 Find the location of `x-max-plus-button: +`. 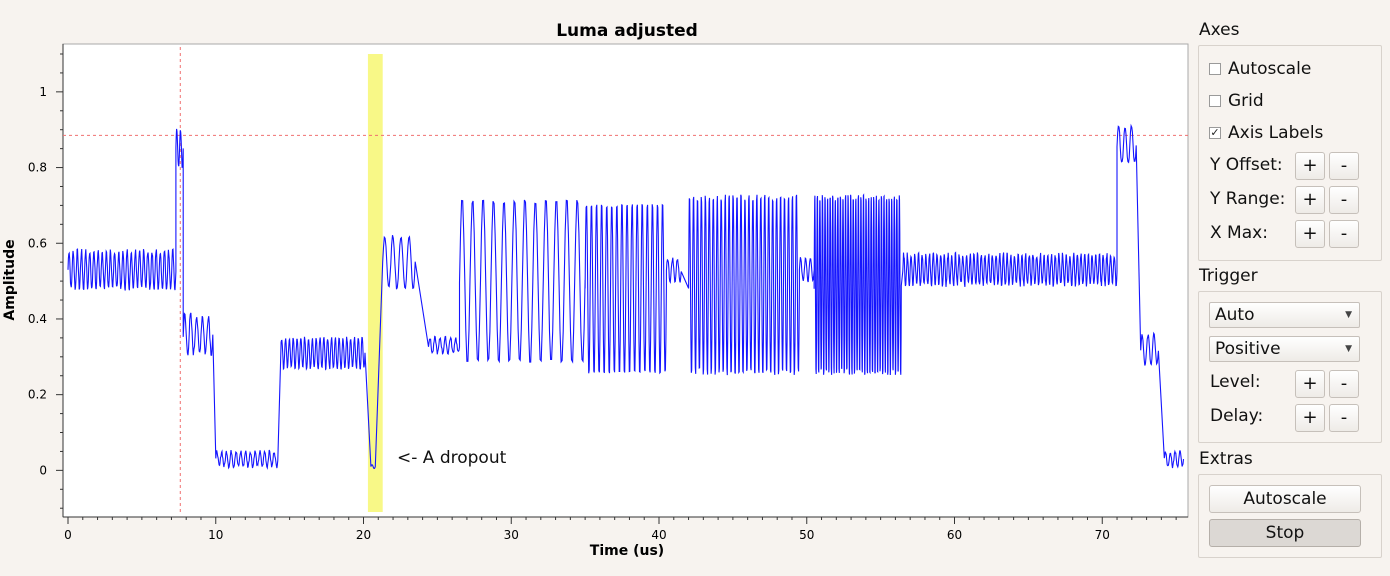

x-max-plus-button: + is located at coordinates (1310, 234).